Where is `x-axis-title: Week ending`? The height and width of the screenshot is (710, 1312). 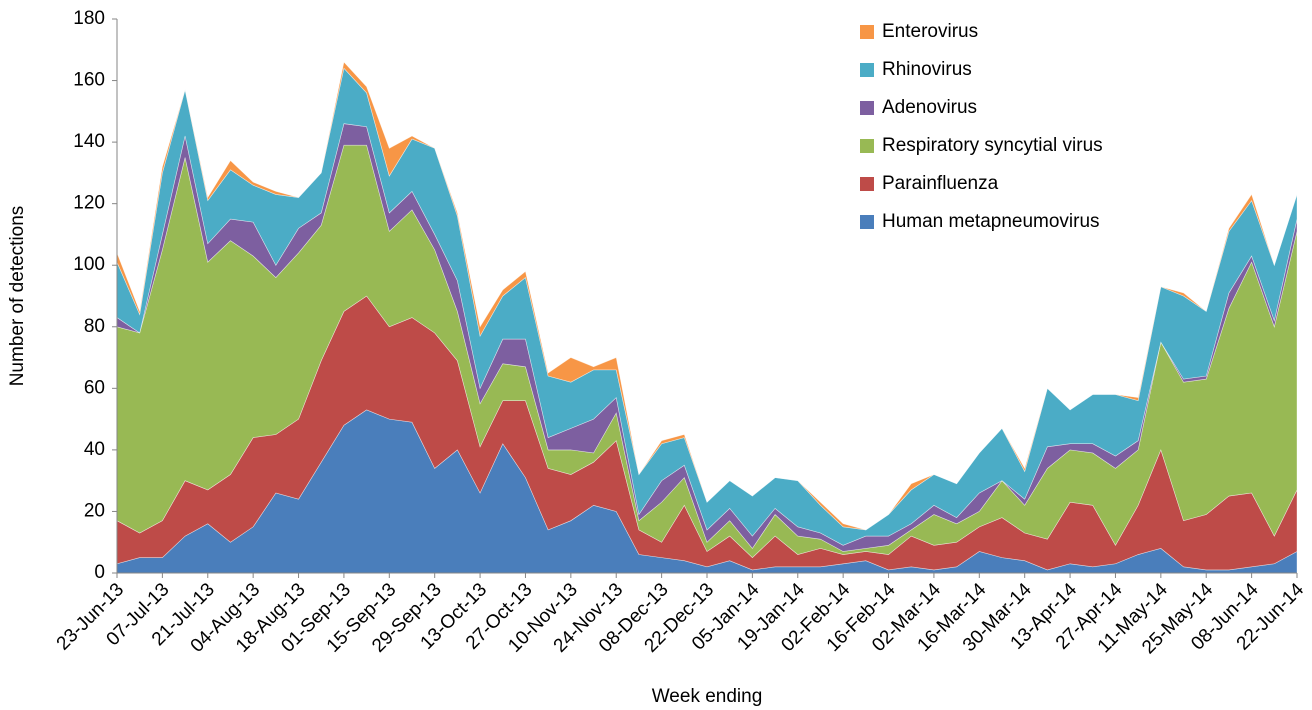
x-axis-title: Week ending is located at coordinates (707, 696).